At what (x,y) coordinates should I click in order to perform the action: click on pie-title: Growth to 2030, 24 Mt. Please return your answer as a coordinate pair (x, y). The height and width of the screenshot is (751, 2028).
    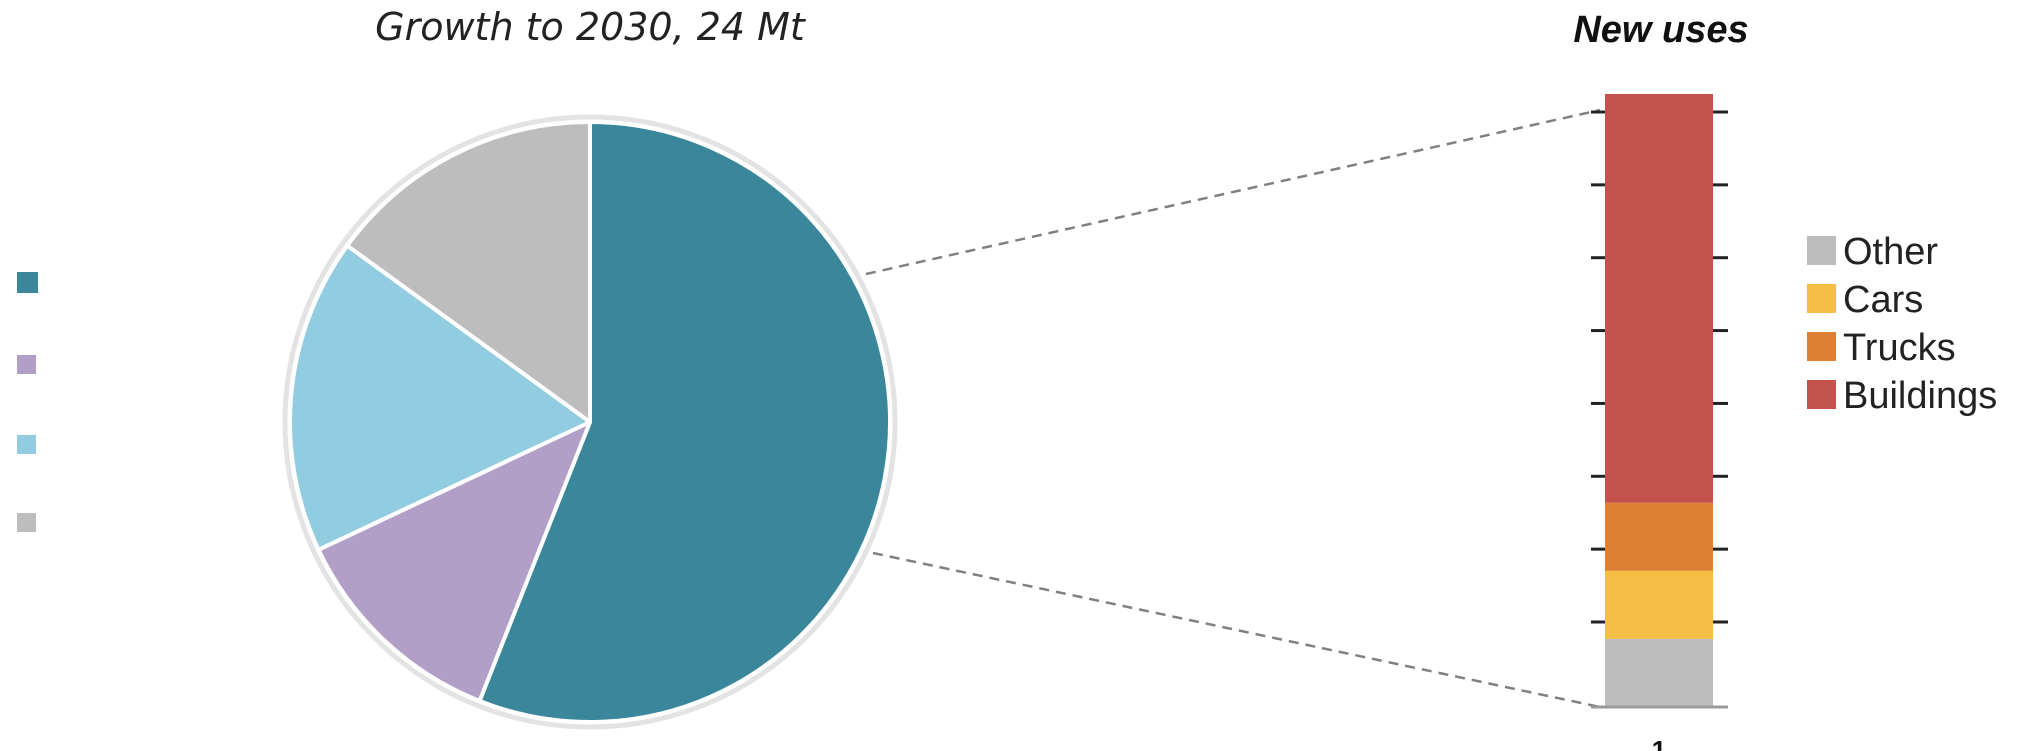
    Looking at the image, I should click on (591, 27).